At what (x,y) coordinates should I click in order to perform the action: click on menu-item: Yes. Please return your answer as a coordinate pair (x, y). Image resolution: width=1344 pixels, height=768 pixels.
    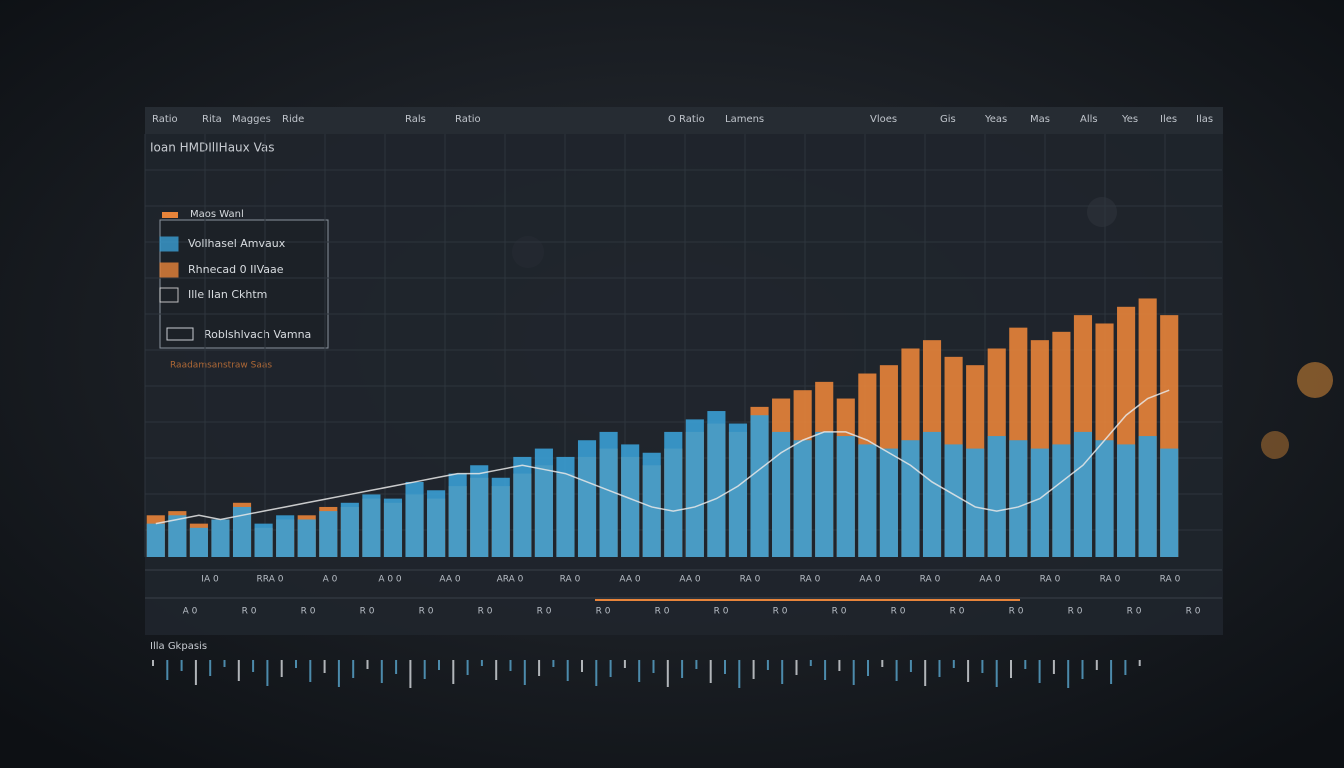
    Looking at the image, I should click on (1129, 119).